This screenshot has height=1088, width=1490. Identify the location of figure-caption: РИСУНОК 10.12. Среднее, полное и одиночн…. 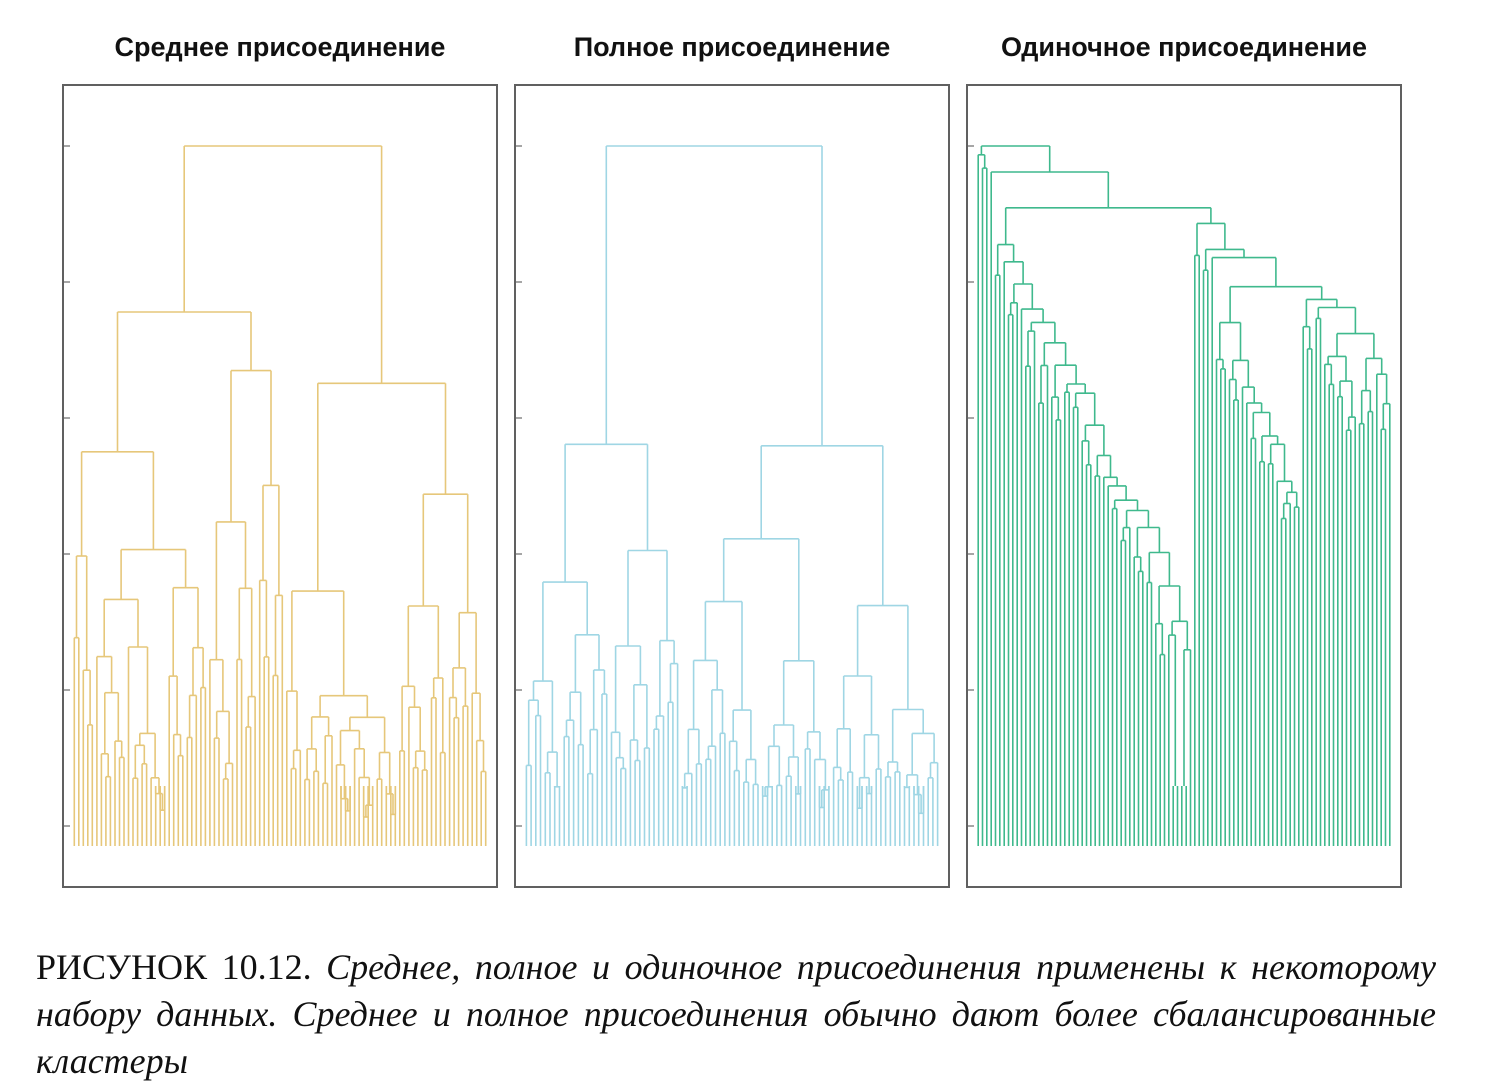
(736, 1014).